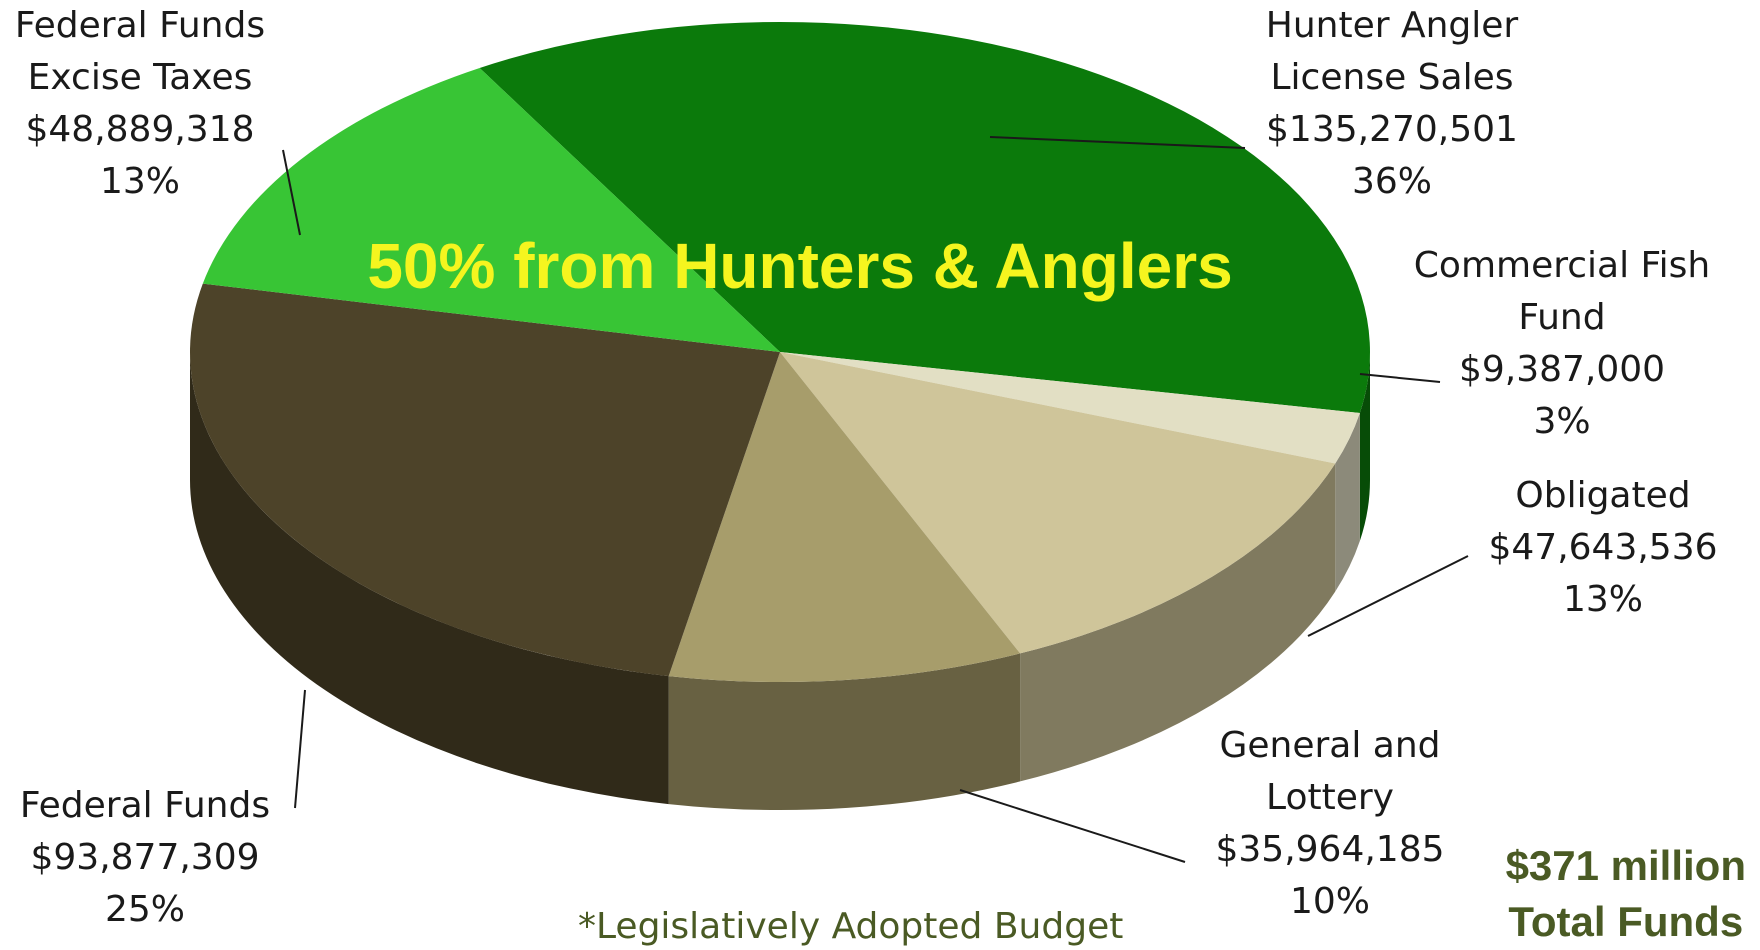 The image size is (1760, 950). What do you see at coordinates (1117, 142) in the screenshot?
I see `leader-line-hunter-angler-license-sales` at bounding box center [1117, 142].